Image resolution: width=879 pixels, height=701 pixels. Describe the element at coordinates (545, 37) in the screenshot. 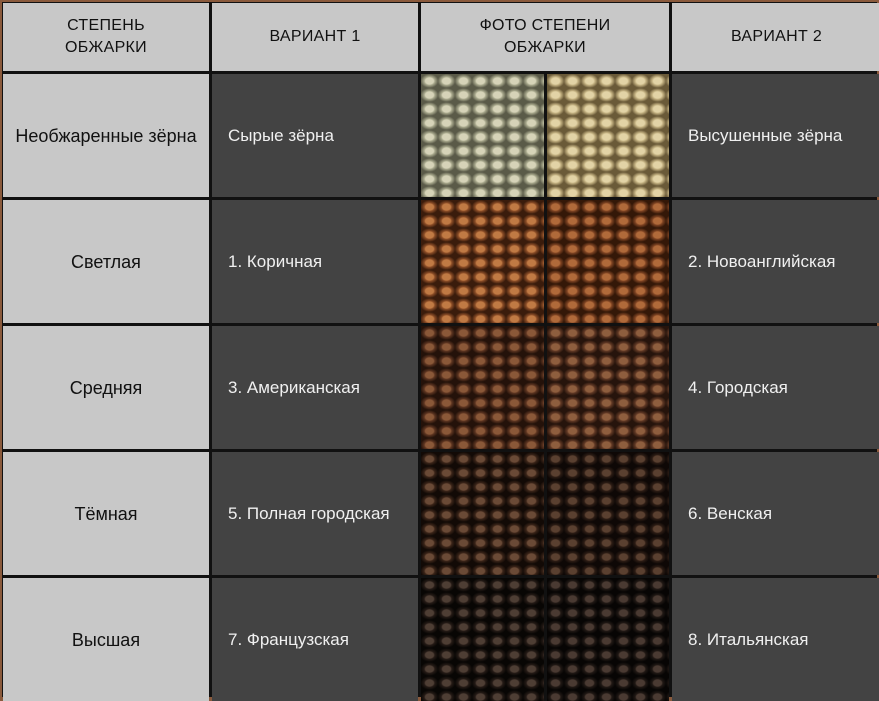

I see `header-photo: ФОТО СТЕПЕНИ ОБЖАРКИ` at that location.